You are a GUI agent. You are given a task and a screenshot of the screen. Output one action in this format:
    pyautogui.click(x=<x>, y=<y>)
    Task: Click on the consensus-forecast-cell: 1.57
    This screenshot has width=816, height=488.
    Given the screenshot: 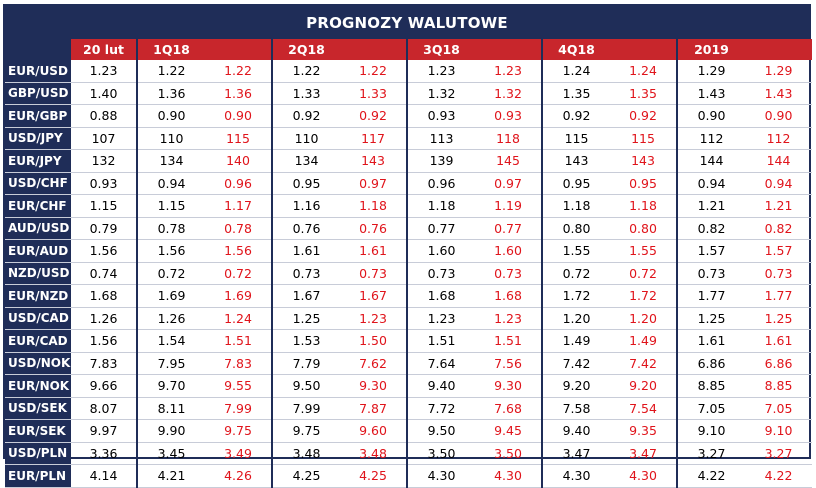 What is the action you would take?
    pyautogui.click(x=778, y=251)
    